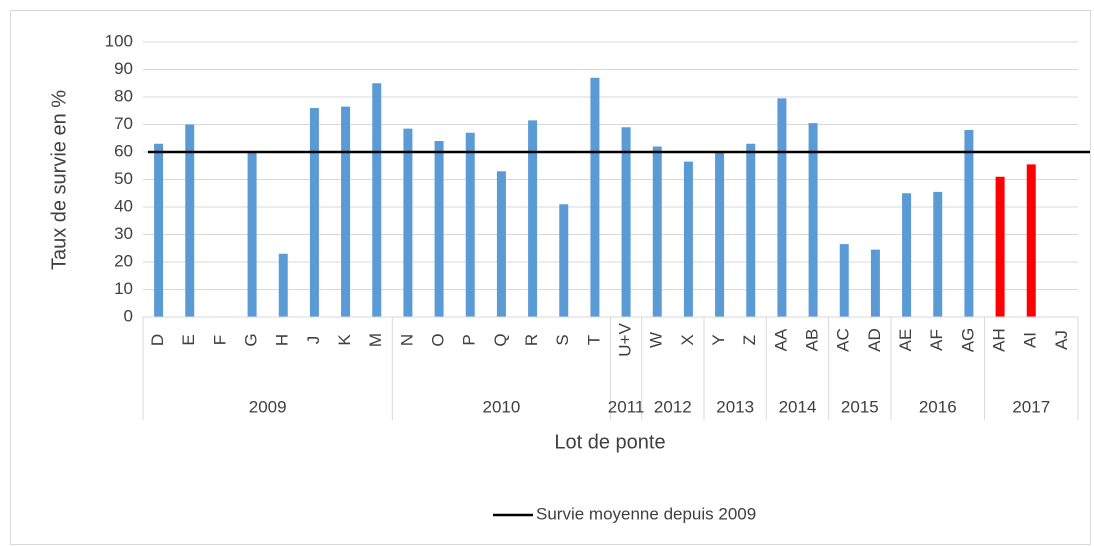 The width and height of the screenshot is (1094, 546). Describe the element at coordinates (123, 68) in the screenshot. I see `y-tick-label: 90` at that location.